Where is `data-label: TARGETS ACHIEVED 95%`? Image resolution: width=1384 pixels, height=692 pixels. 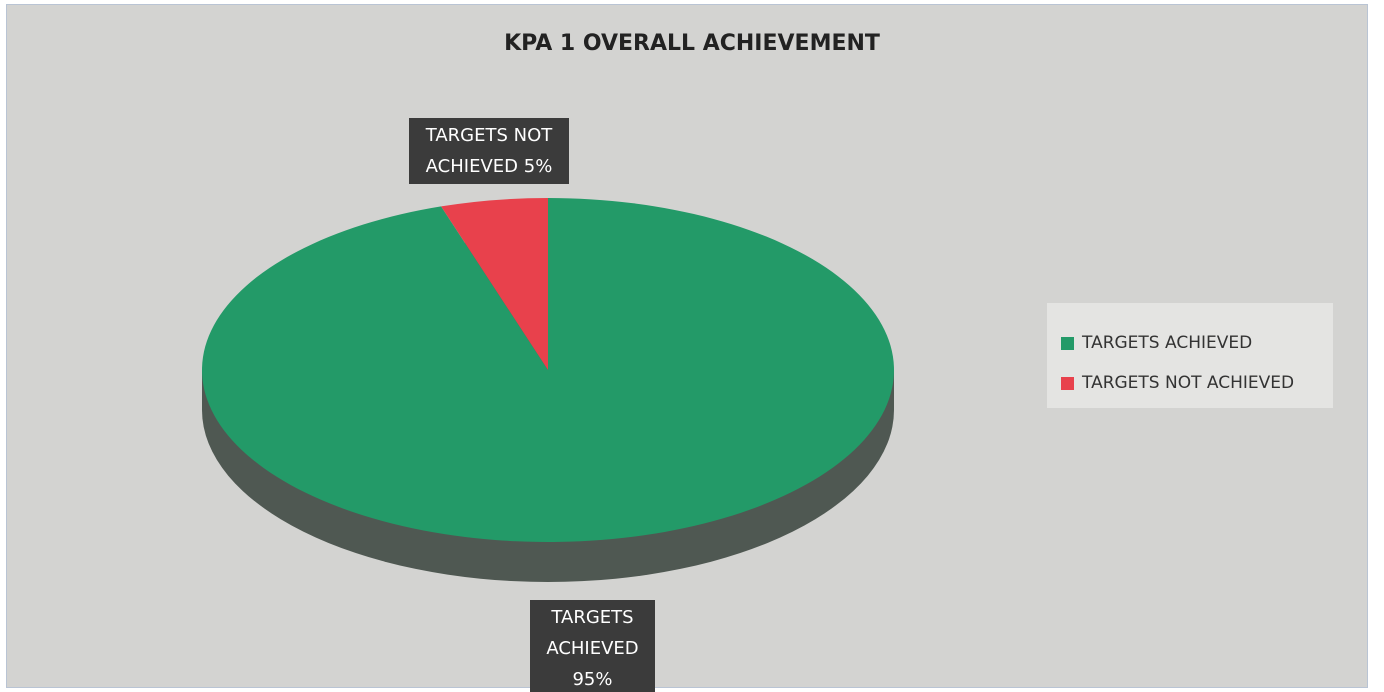 data-label: TARGETS ACHIEVED 95% is located at coordinates (592, 646).